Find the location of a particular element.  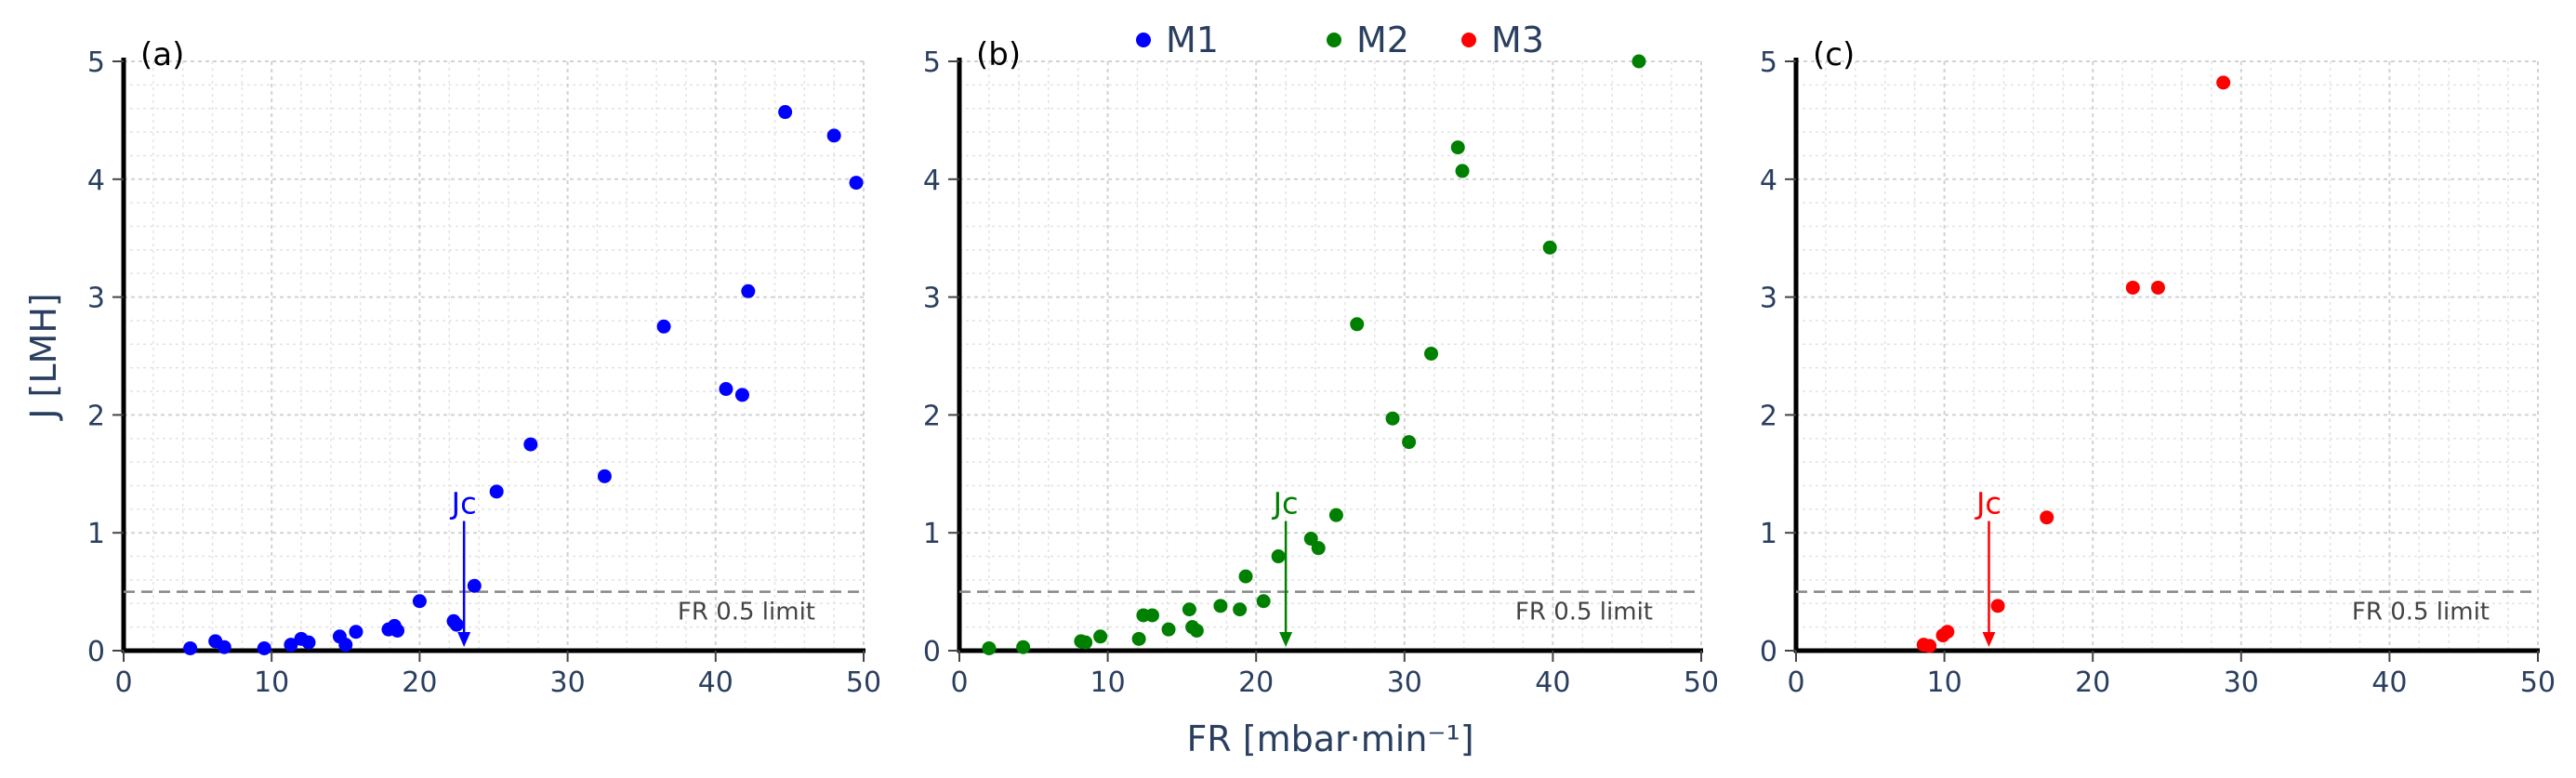

legend-item-m3: M3 is located at coordinates (1502, 40).